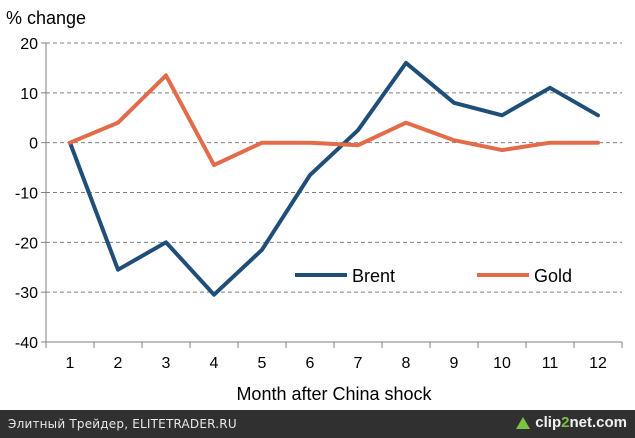  Describe the element at coordinates (26, 343) in the screenshot. I see `y-tick-label: -40` at that location.